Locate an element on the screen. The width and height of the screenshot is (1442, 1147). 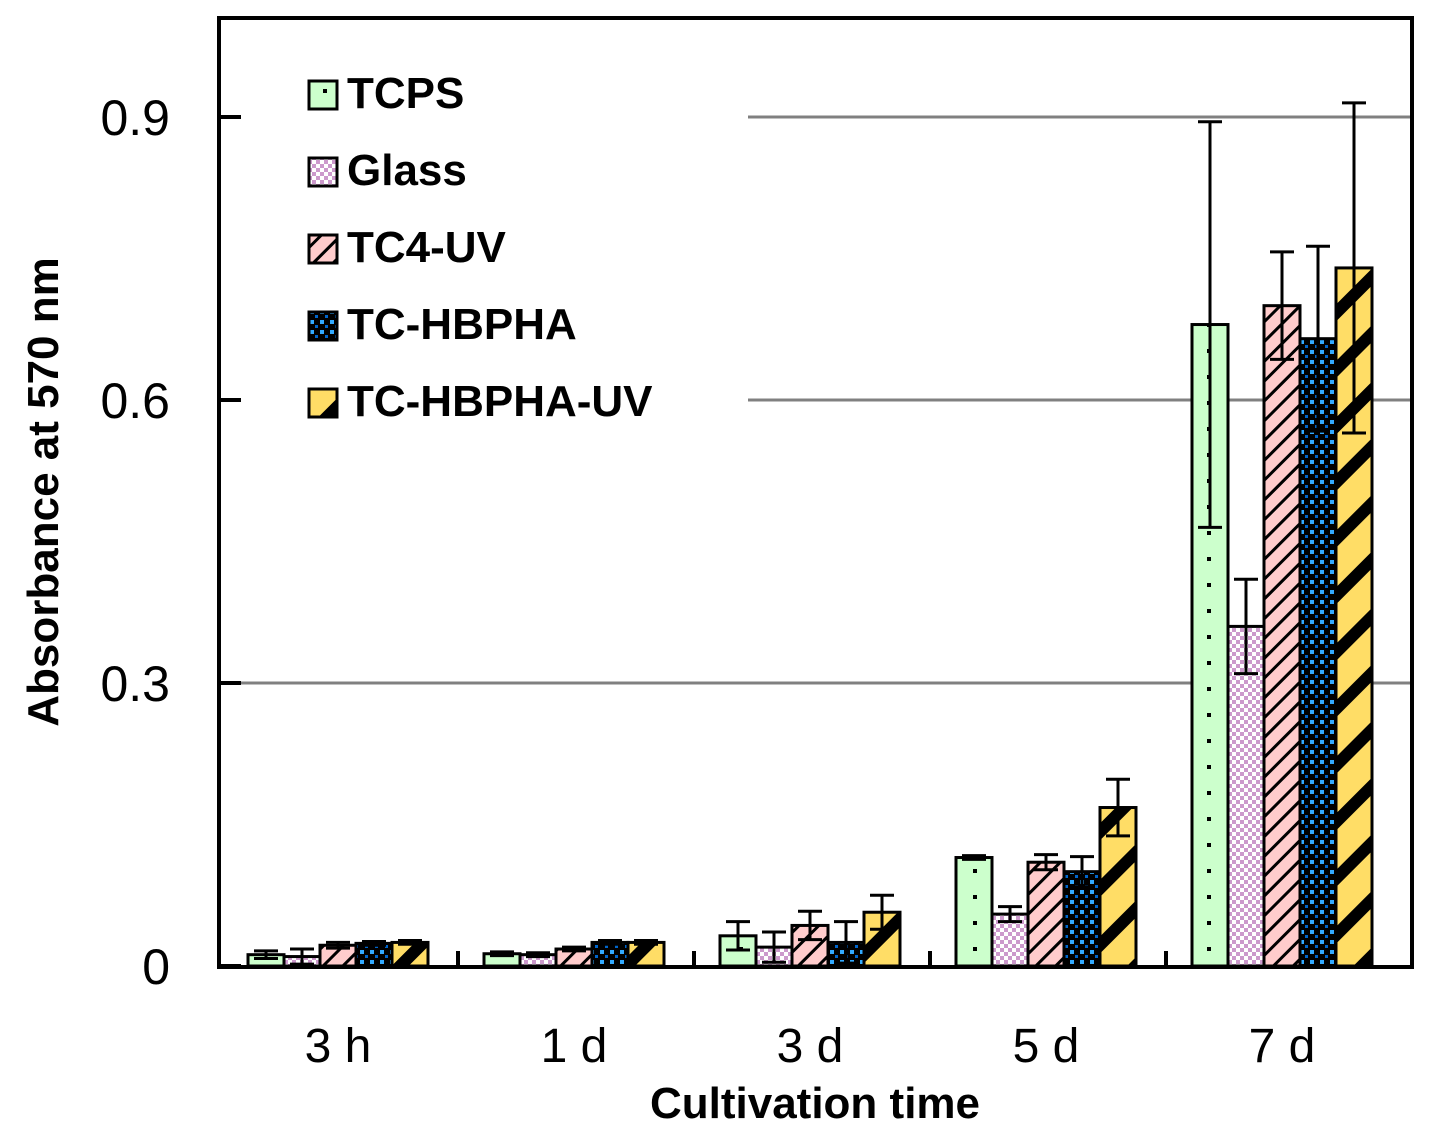
legend-label: Glass is located at coordinates (407, 170).